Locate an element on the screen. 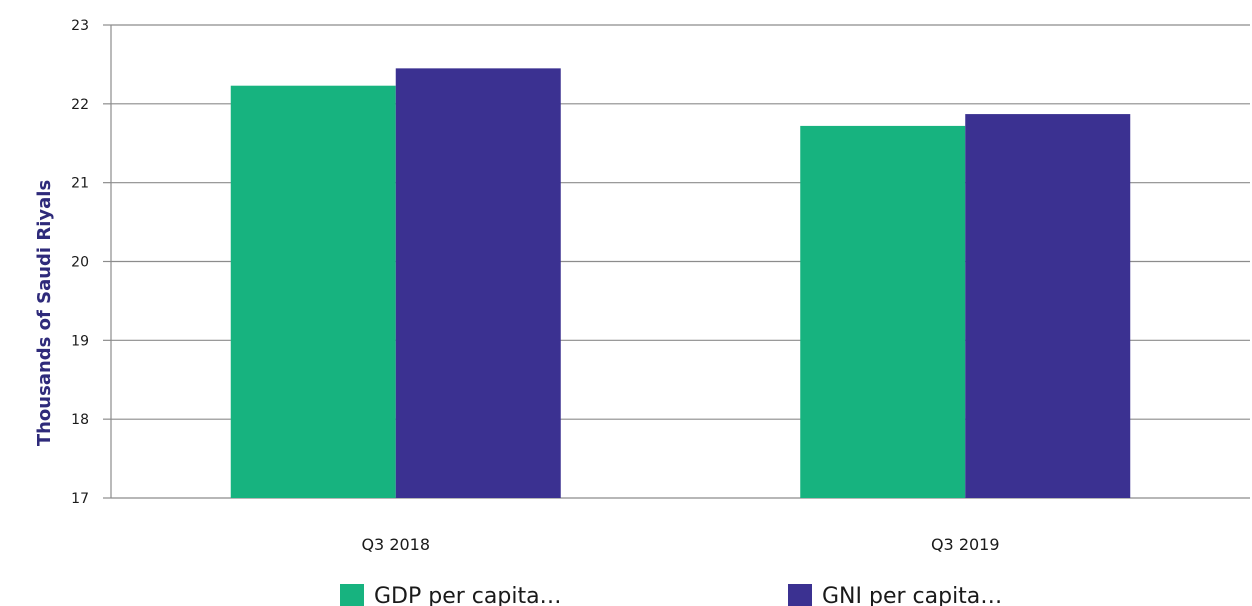 The image size is (1252, 606). y-tick-label: 22 is located at coordinates (80, 105).